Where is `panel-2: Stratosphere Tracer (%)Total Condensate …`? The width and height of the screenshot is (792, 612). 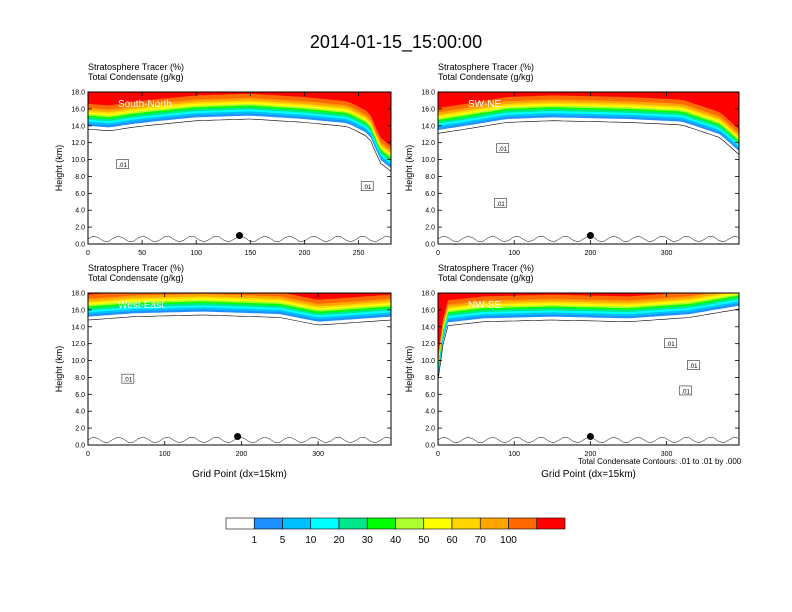
panel-2: Stratosphere Tracer (%)Total Condensate … is located at coordinates (572, 159).